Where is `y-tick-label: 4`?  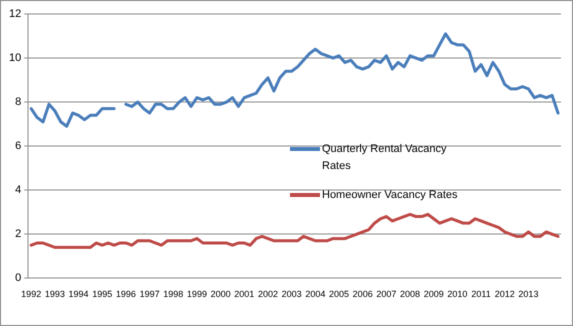 y-tick-label: 4 is located at coordinates (18, 190).